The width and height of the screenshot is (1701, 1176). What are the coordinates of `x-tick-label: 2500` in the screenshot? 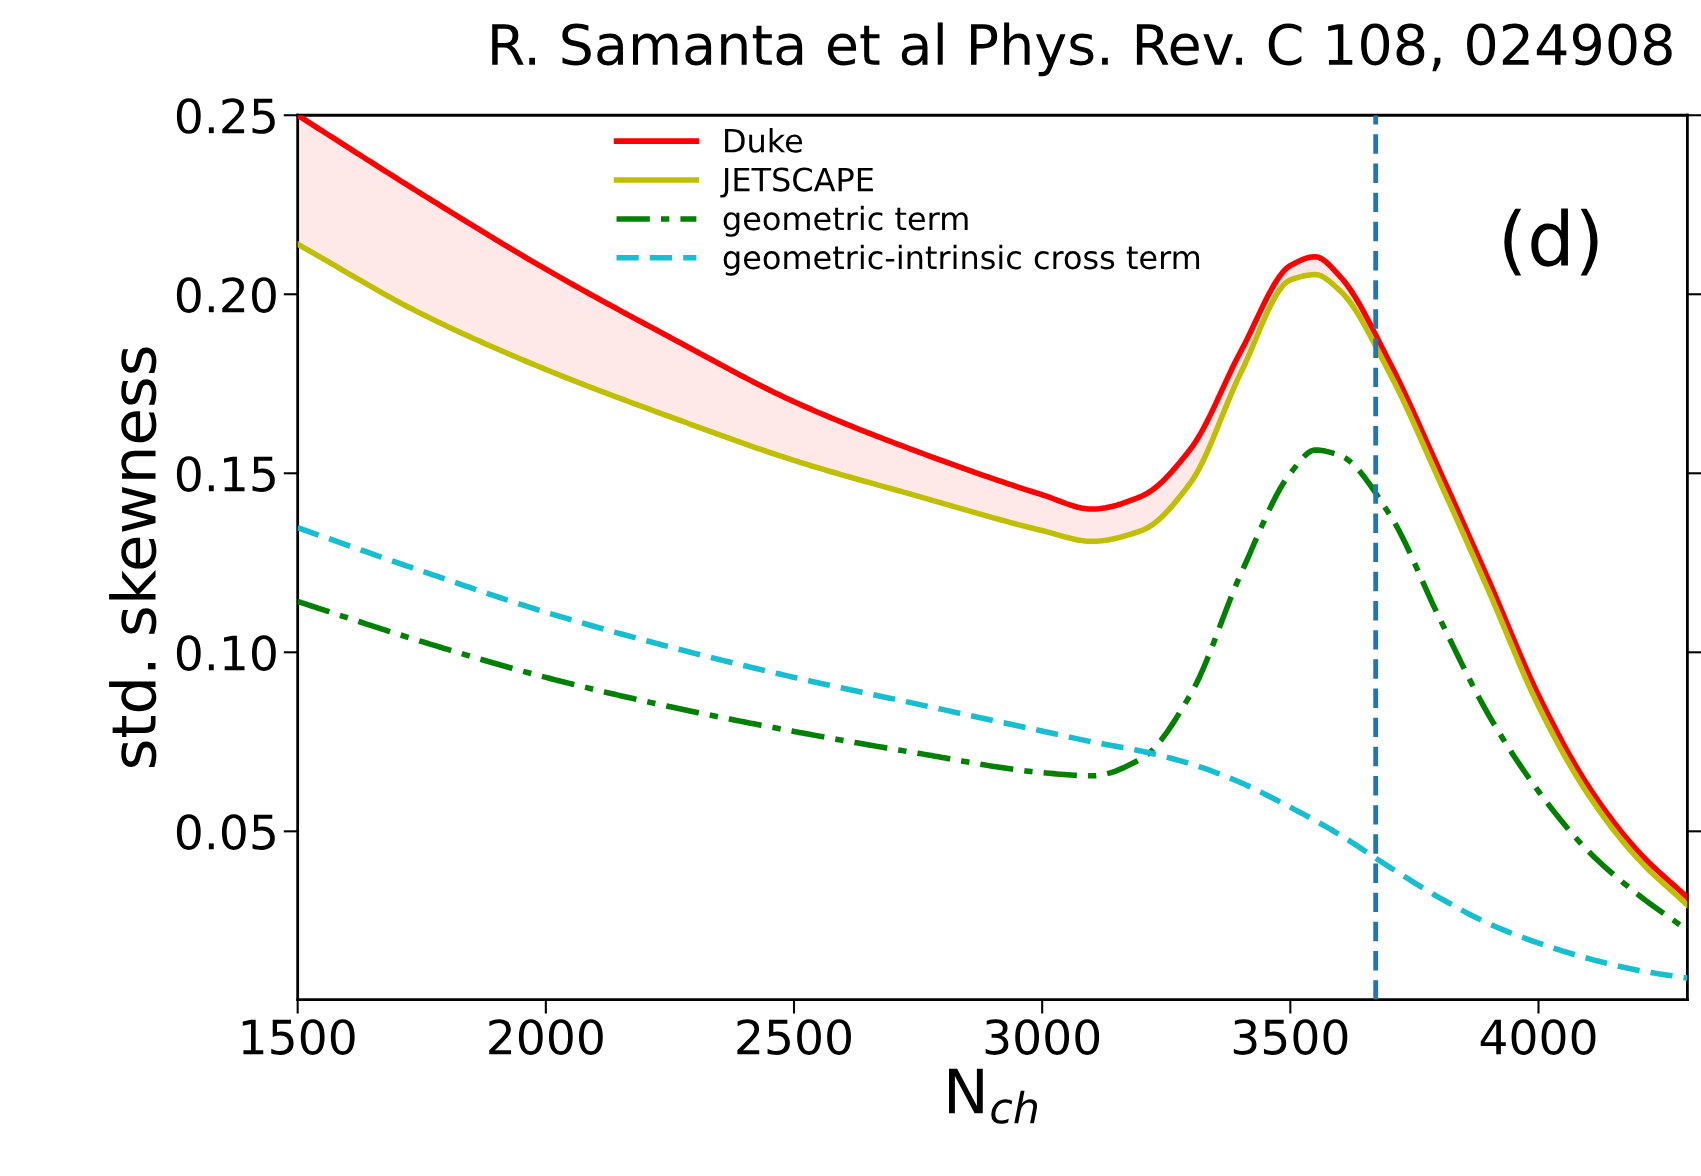 It's located at (794, 1037).